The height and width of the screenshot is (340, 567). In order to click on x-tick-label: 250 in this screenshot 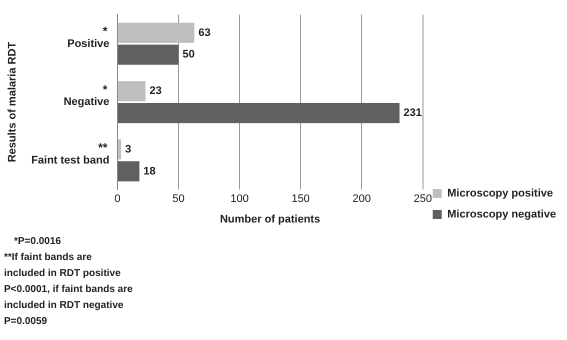, I will do `click(423, 199)`.